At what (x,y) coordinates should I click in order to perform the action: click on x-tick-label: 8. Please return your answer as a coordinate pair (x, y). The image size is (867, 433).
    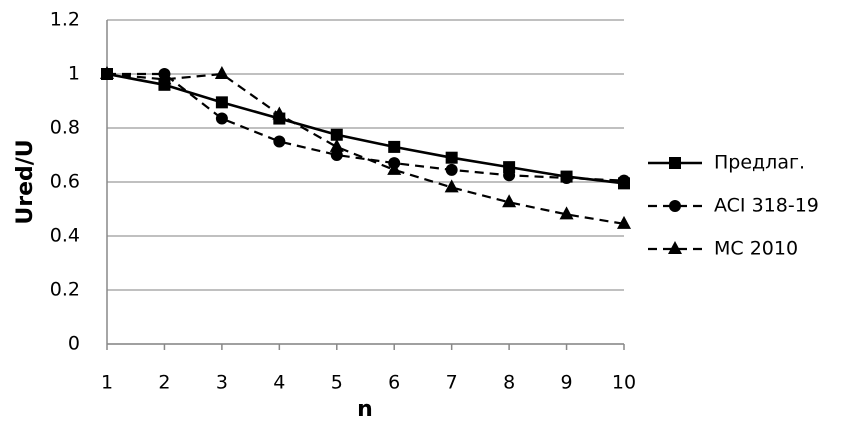
    Looking at the image, I should click on (509, 383).